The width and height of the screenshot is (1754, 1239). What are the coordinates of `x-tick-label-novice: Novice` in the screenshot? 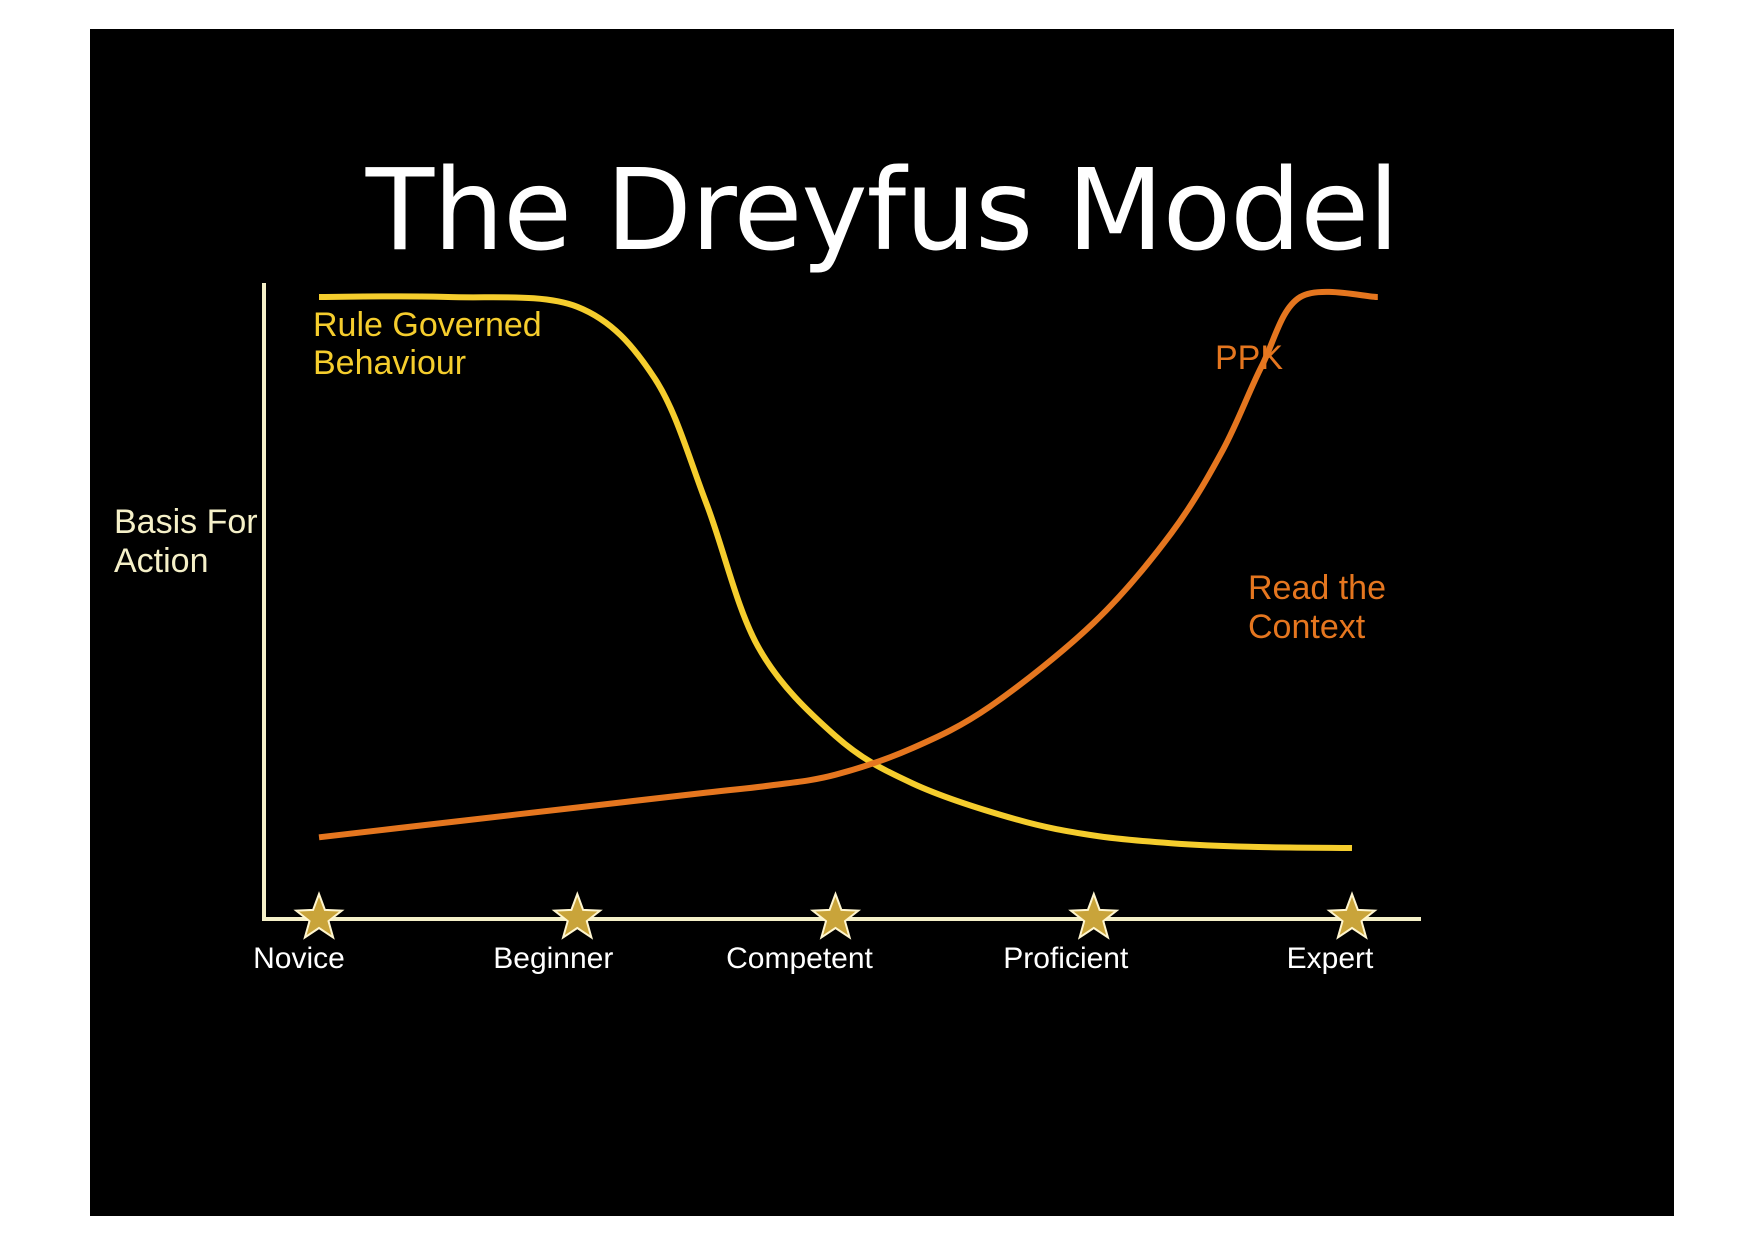 It's located at (299, 958).